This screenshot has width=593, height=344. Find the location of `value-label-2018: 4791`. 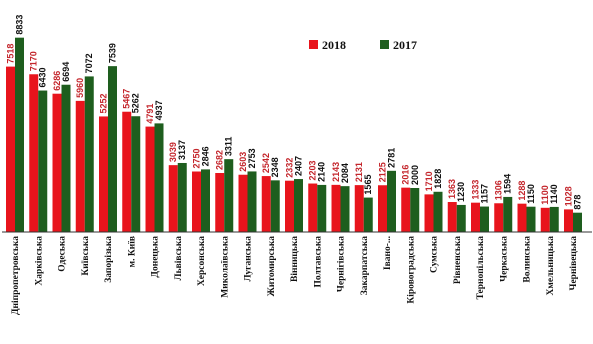

value-label-2018: 4791 is located at coordinates (150, 114).